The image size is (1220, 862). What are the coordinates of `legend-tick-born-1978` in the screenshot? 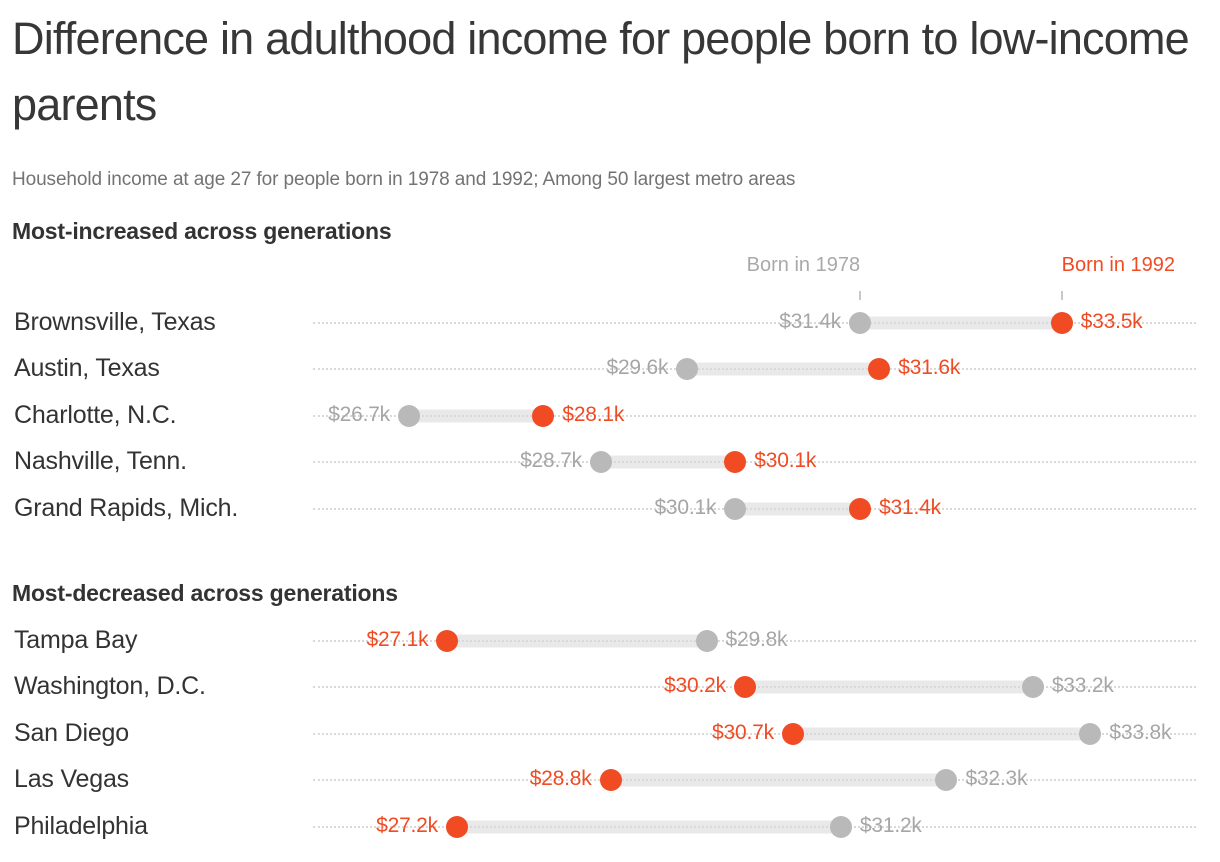 It's located at (860, 295).